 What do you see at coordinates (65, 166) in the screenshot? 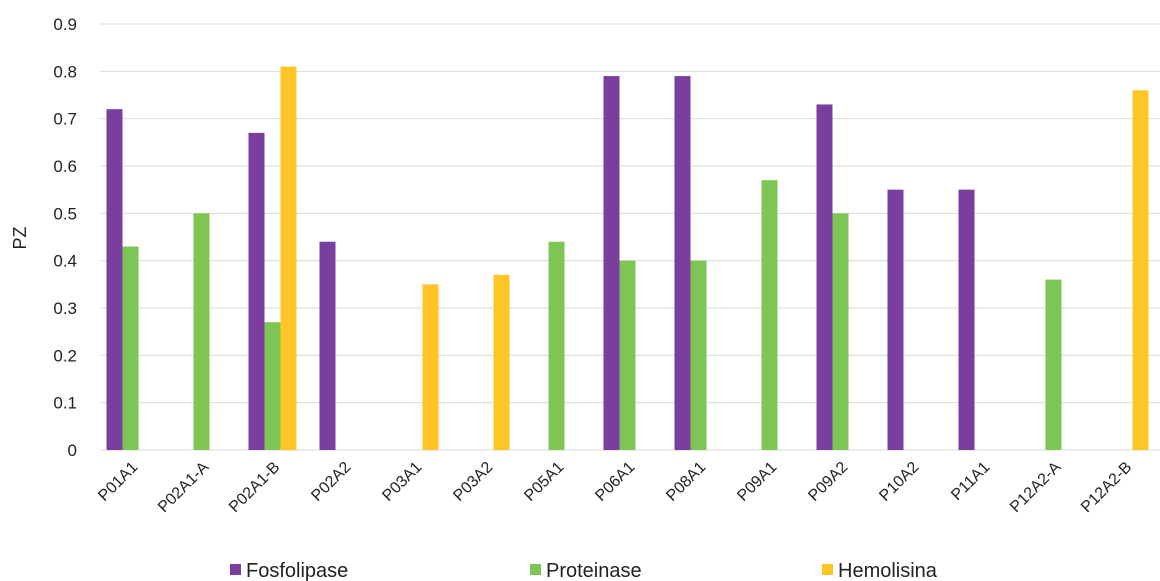
I see `y-tick-label: 0.6` at bounding box center [65, 166].